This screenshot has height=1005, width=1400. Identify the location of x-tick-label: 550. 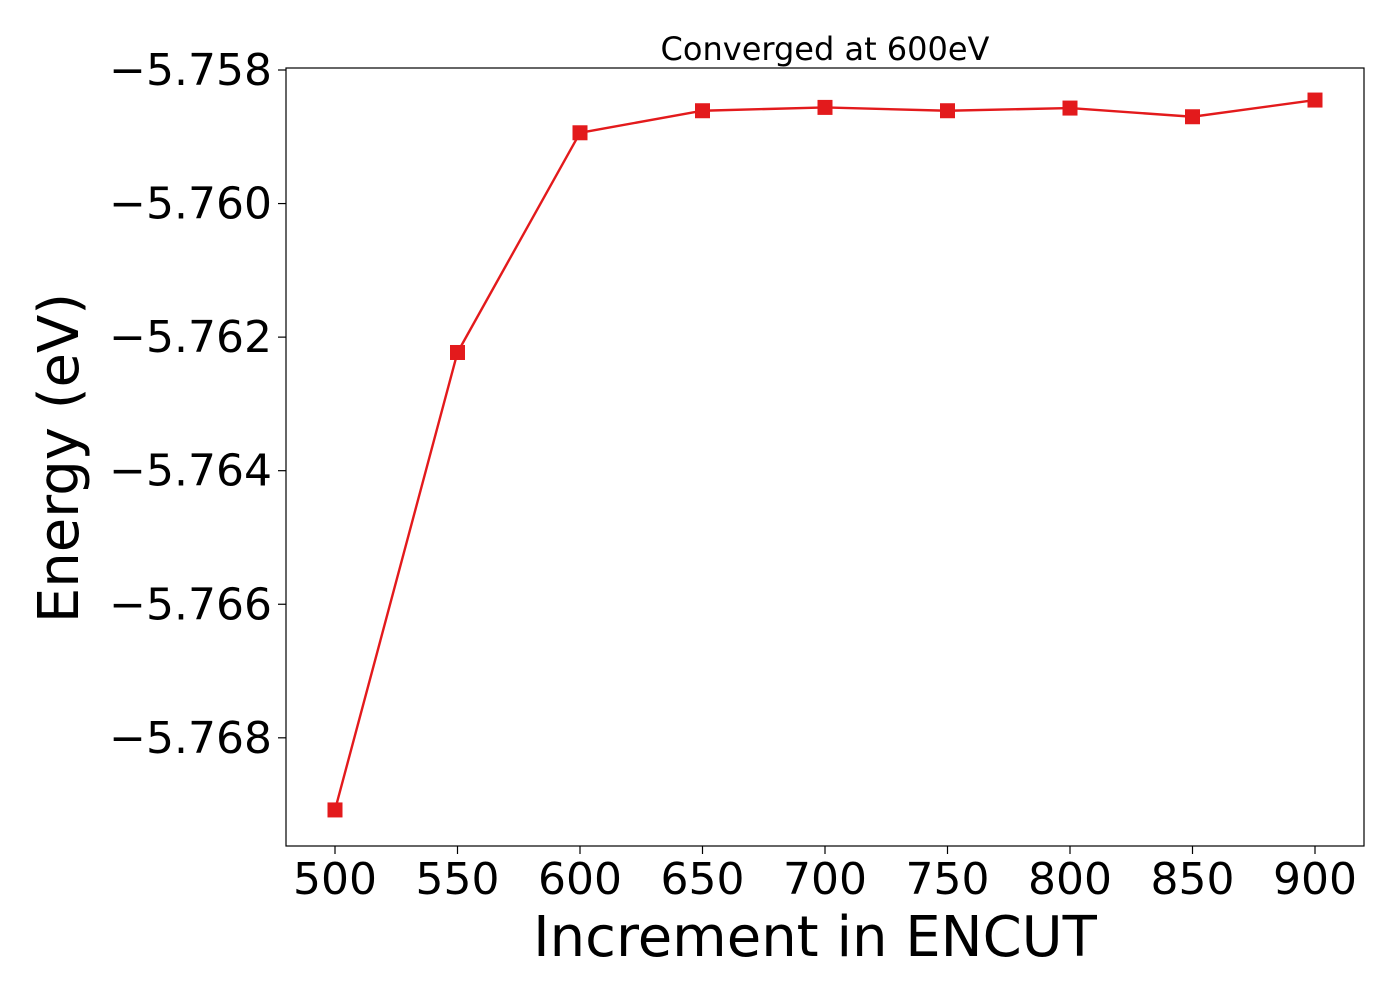
(458, 879).